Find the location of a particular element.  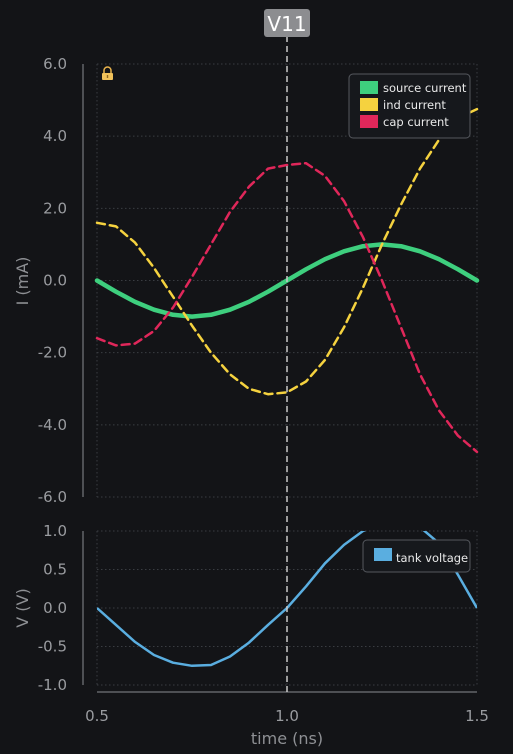

cursor-label-bg is located at coordinates (287, 23).